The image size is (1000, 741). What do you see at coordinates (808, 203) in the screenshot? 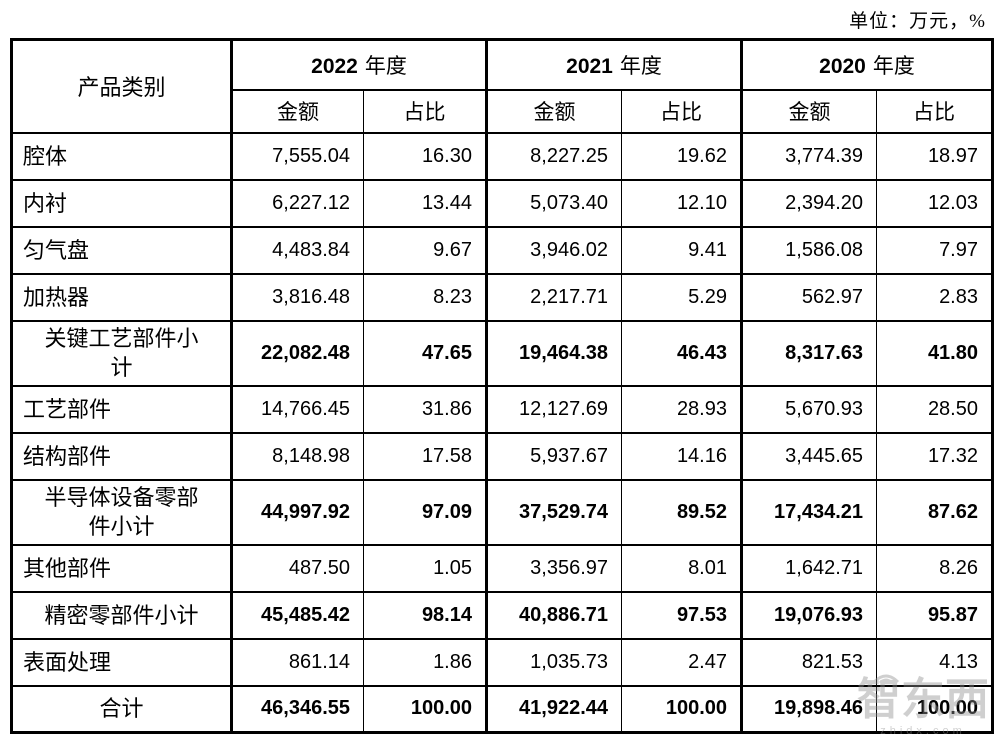
I see `amount-2020: 2,394.20` at bounding box center [808, 203].